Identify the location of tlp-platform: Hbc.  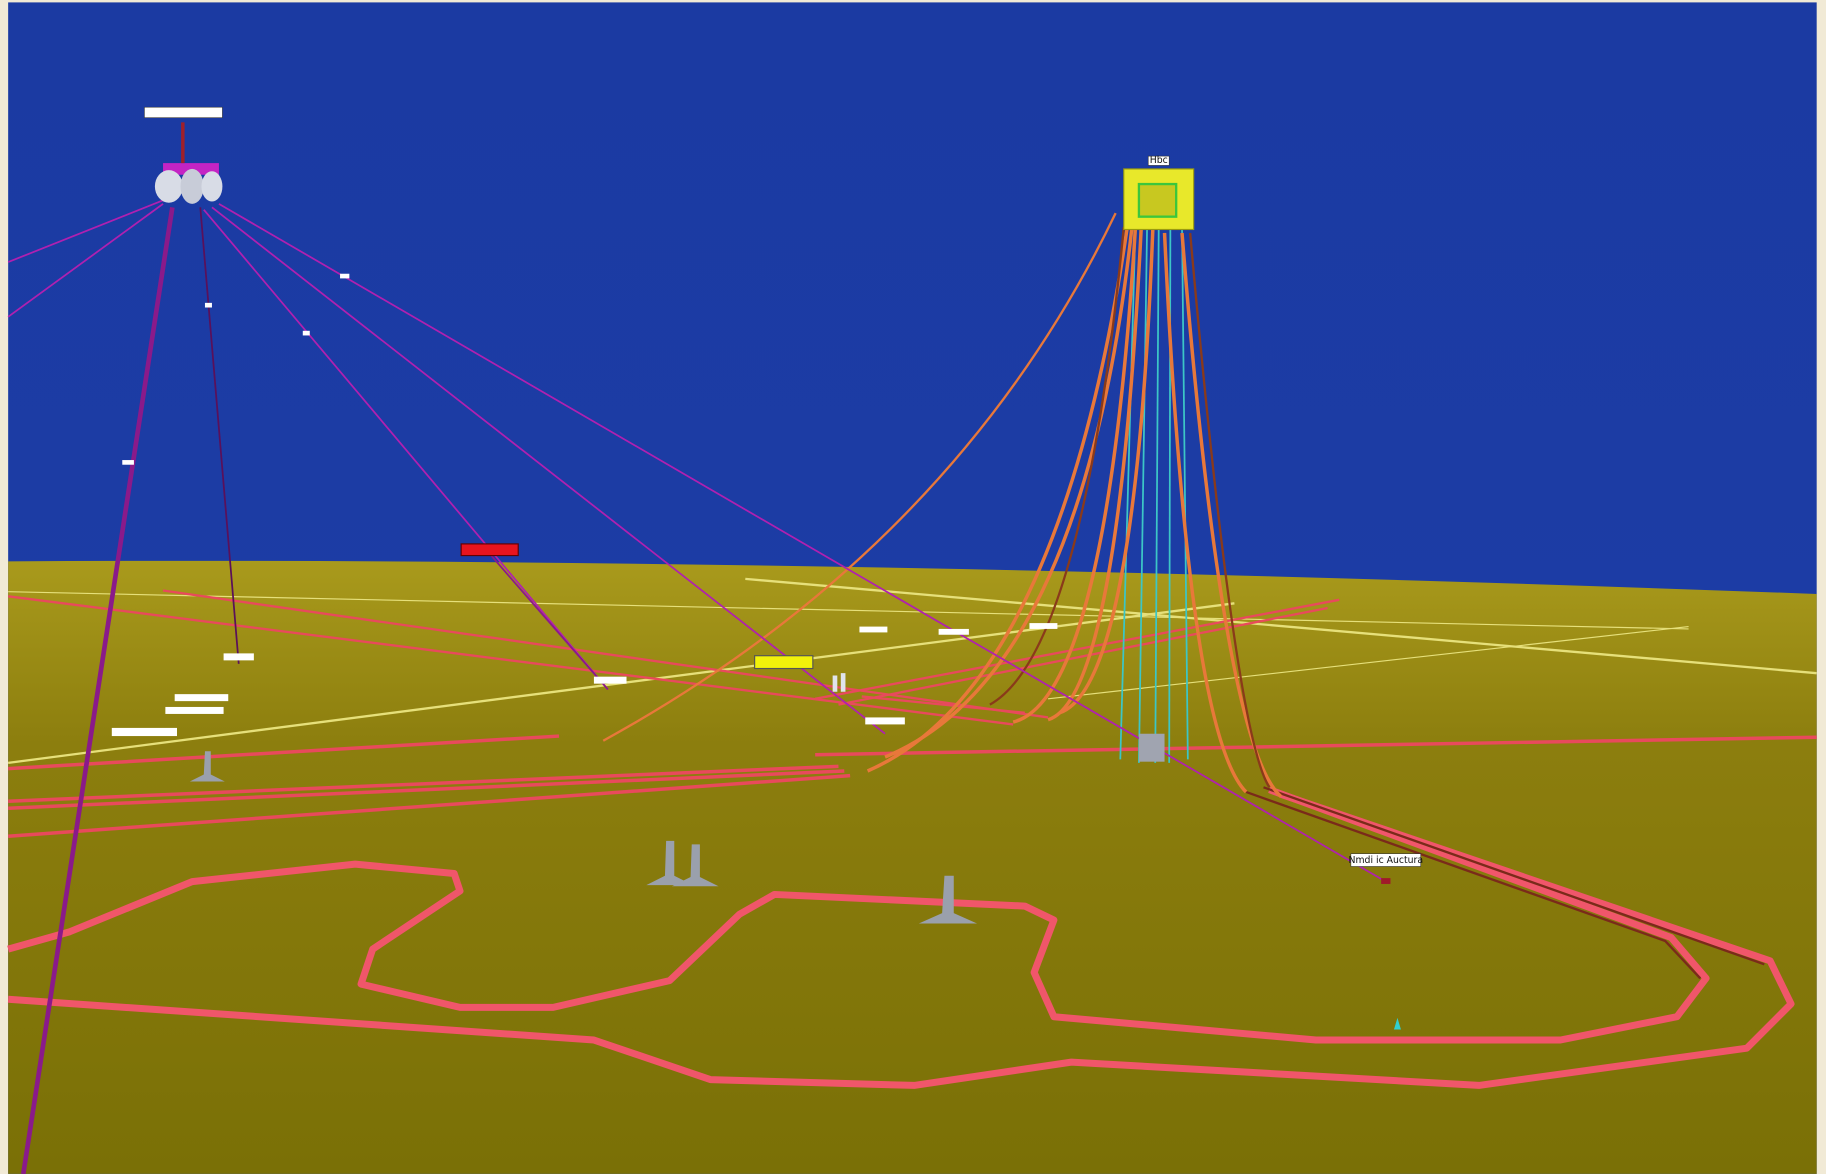
(1159, 458).